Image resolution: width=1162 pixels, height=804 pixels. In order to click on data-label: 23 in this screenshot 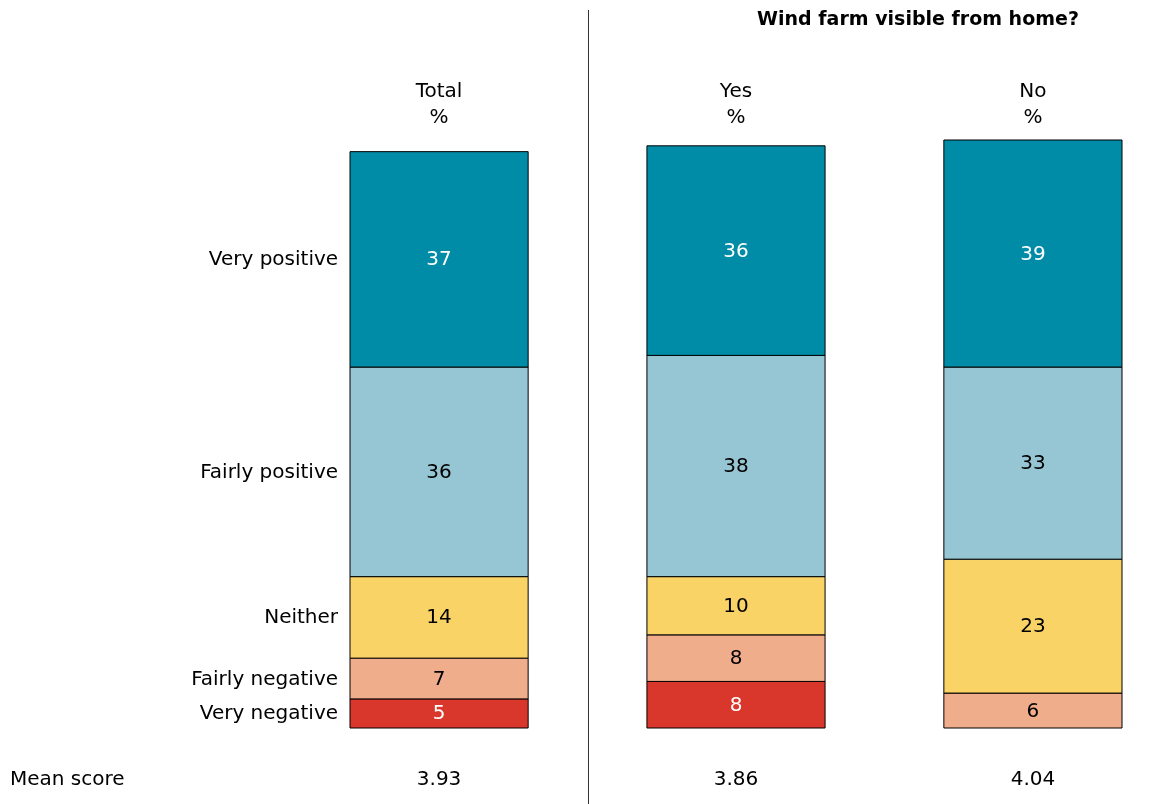, I will do `click(1033, 625)`.